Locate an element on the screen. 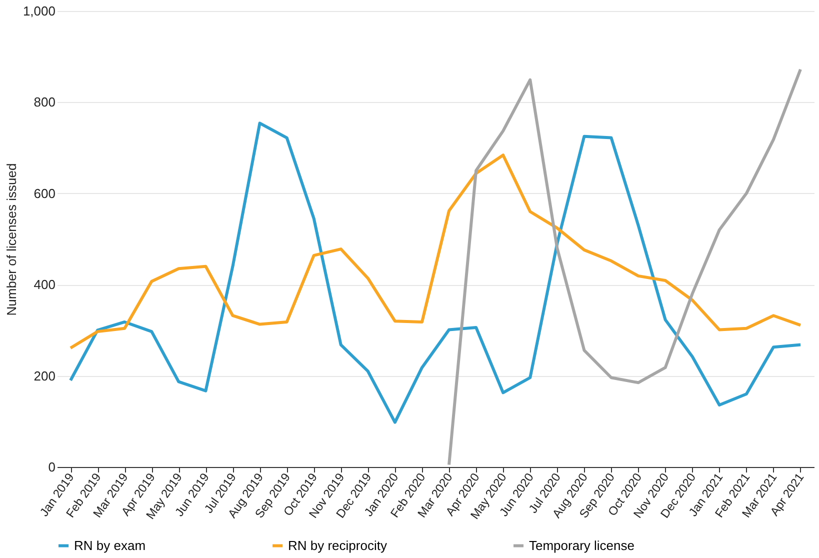  legend-label: Temporary license is located at coordinates (581, 545).